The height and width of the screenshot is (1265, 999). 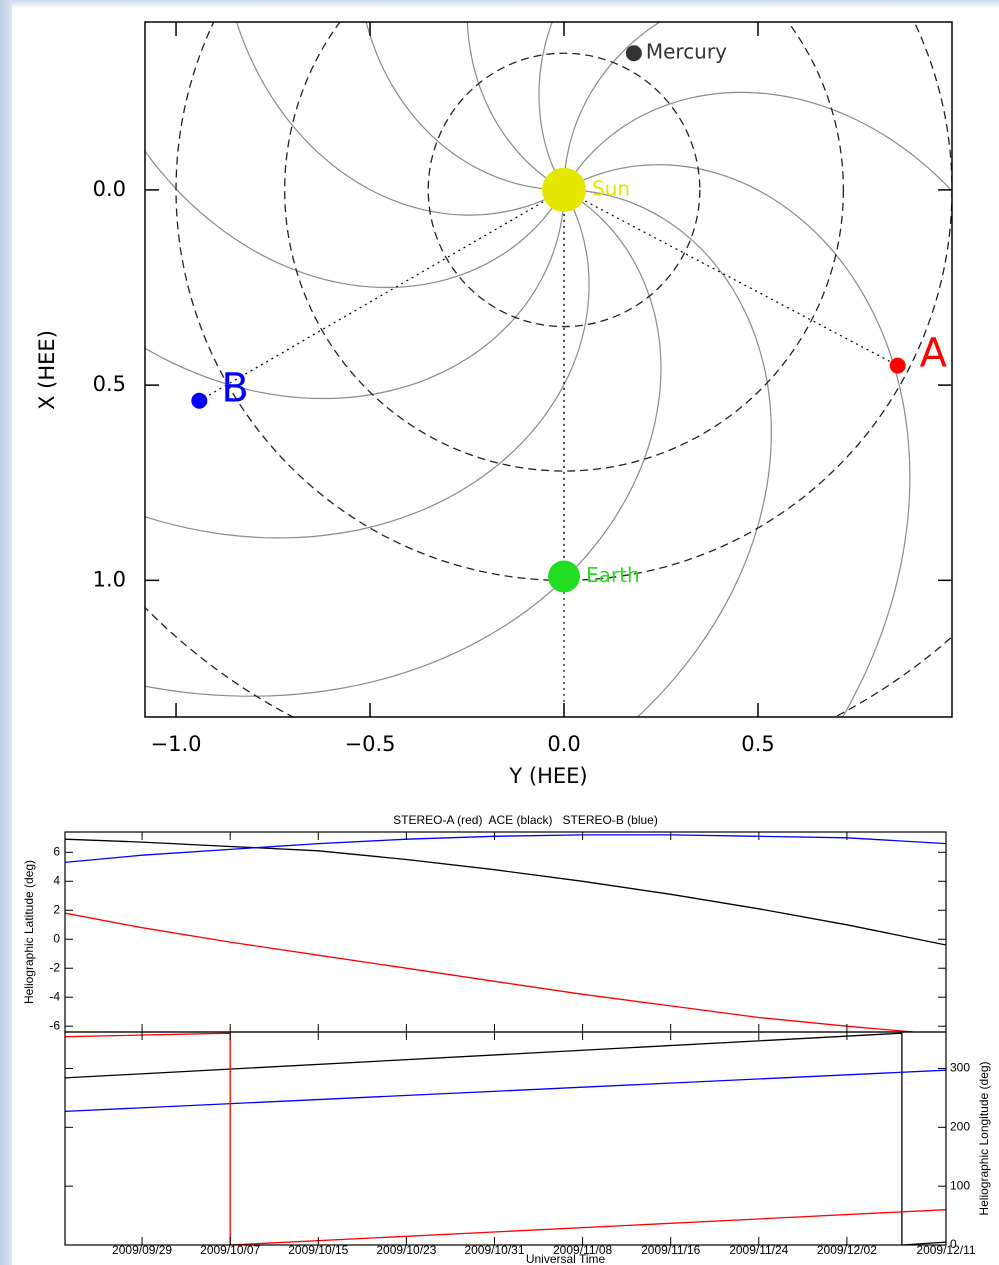 I want to click on x-tick-label: 2009/10/07, so click(x=230, y=1250).